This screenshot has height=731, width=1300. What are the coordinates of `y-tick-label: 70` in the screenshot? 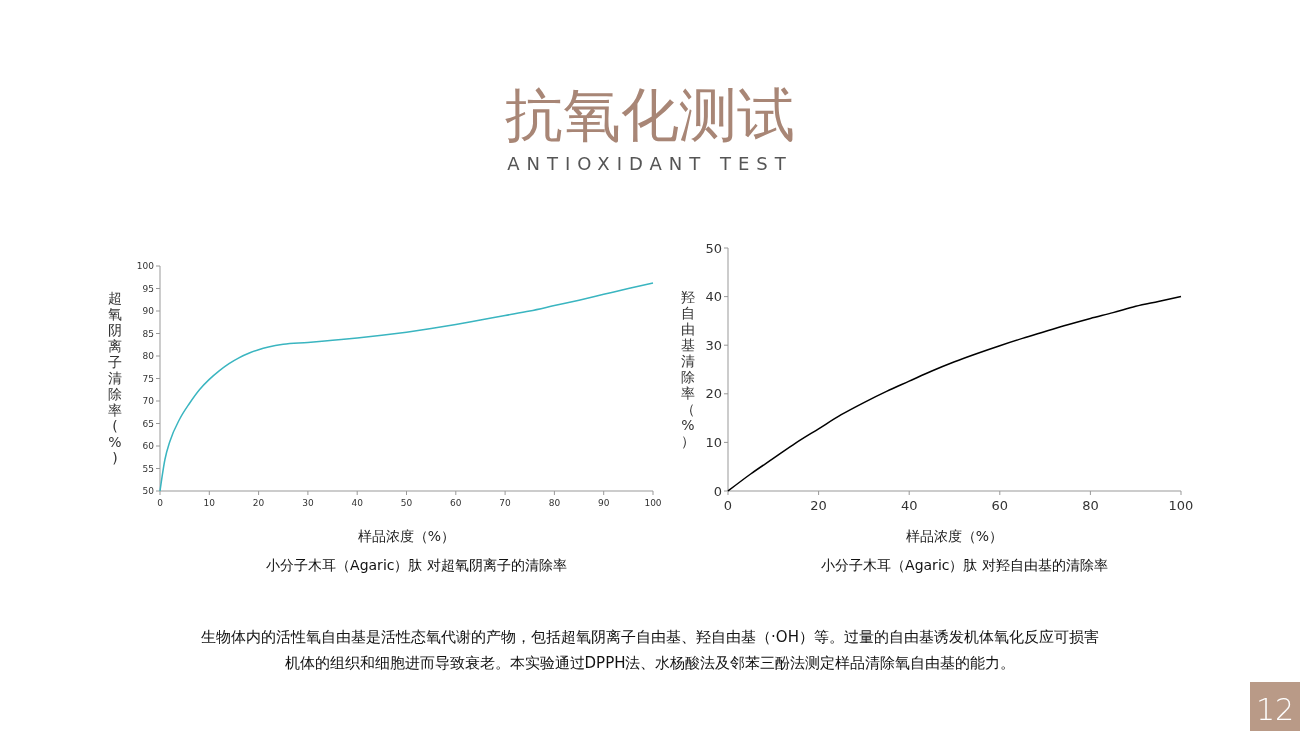 It's located at (148, 401).